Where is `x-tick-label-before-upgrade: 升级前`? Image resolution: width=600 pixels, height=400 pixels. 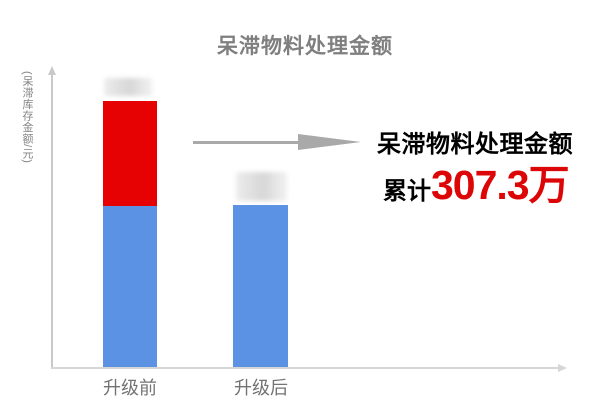 x-tick-label-before-upgrade: 升级前 is located at coordinates (130, 388).